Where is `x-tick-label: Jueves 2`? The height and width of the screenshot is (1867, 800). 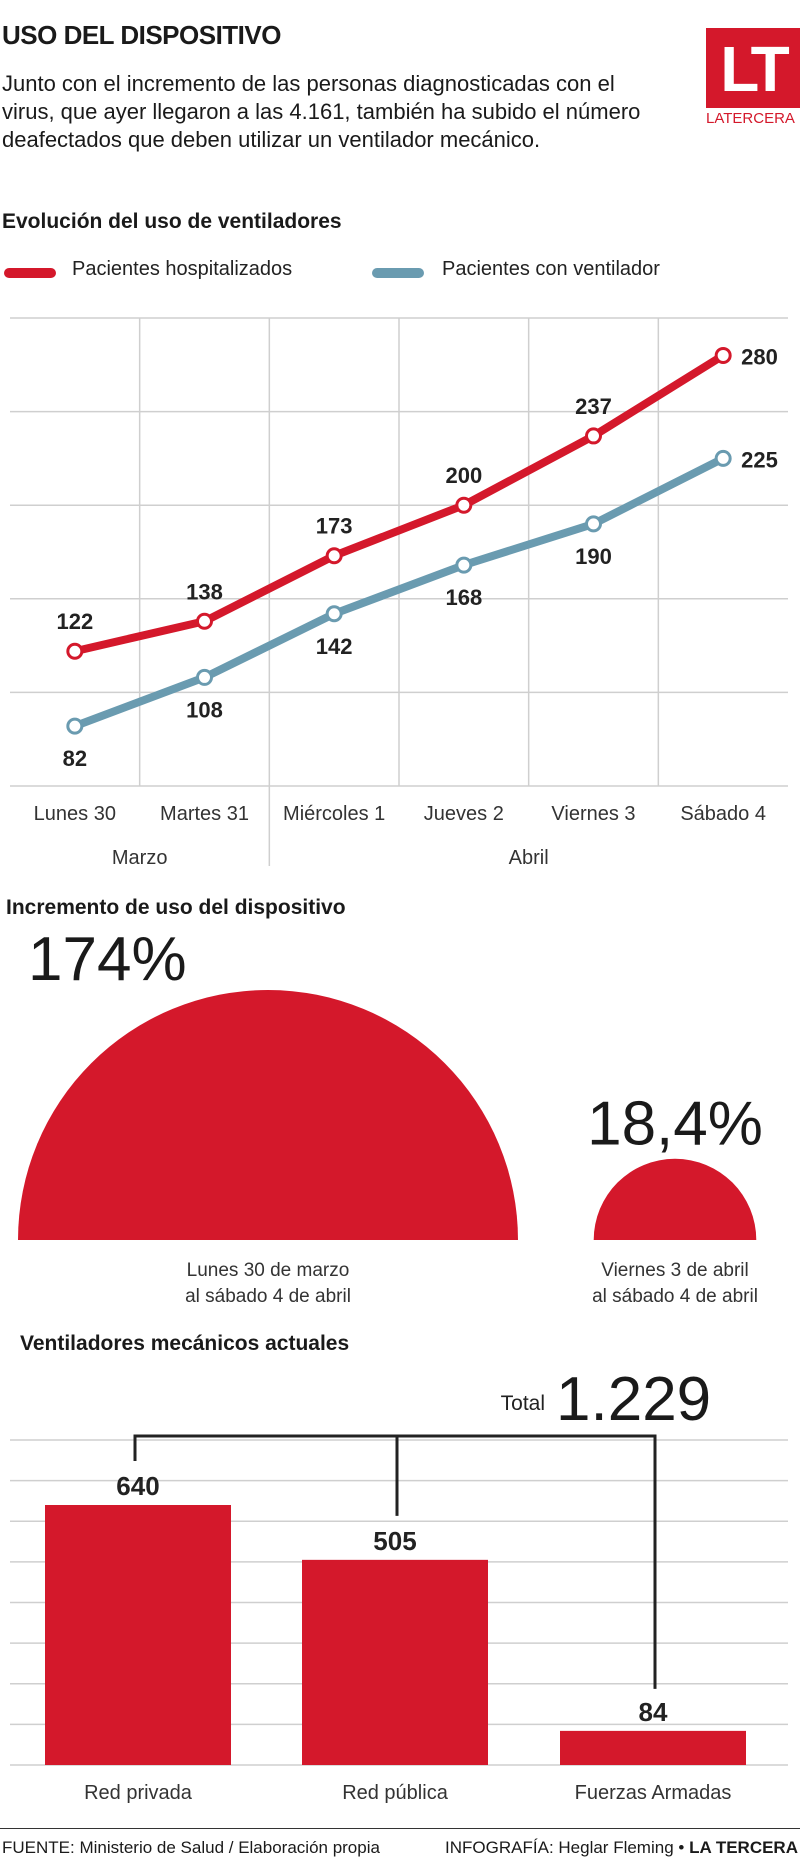 x-tick-label: Jueves 2 is located at coordinates (464, 814).